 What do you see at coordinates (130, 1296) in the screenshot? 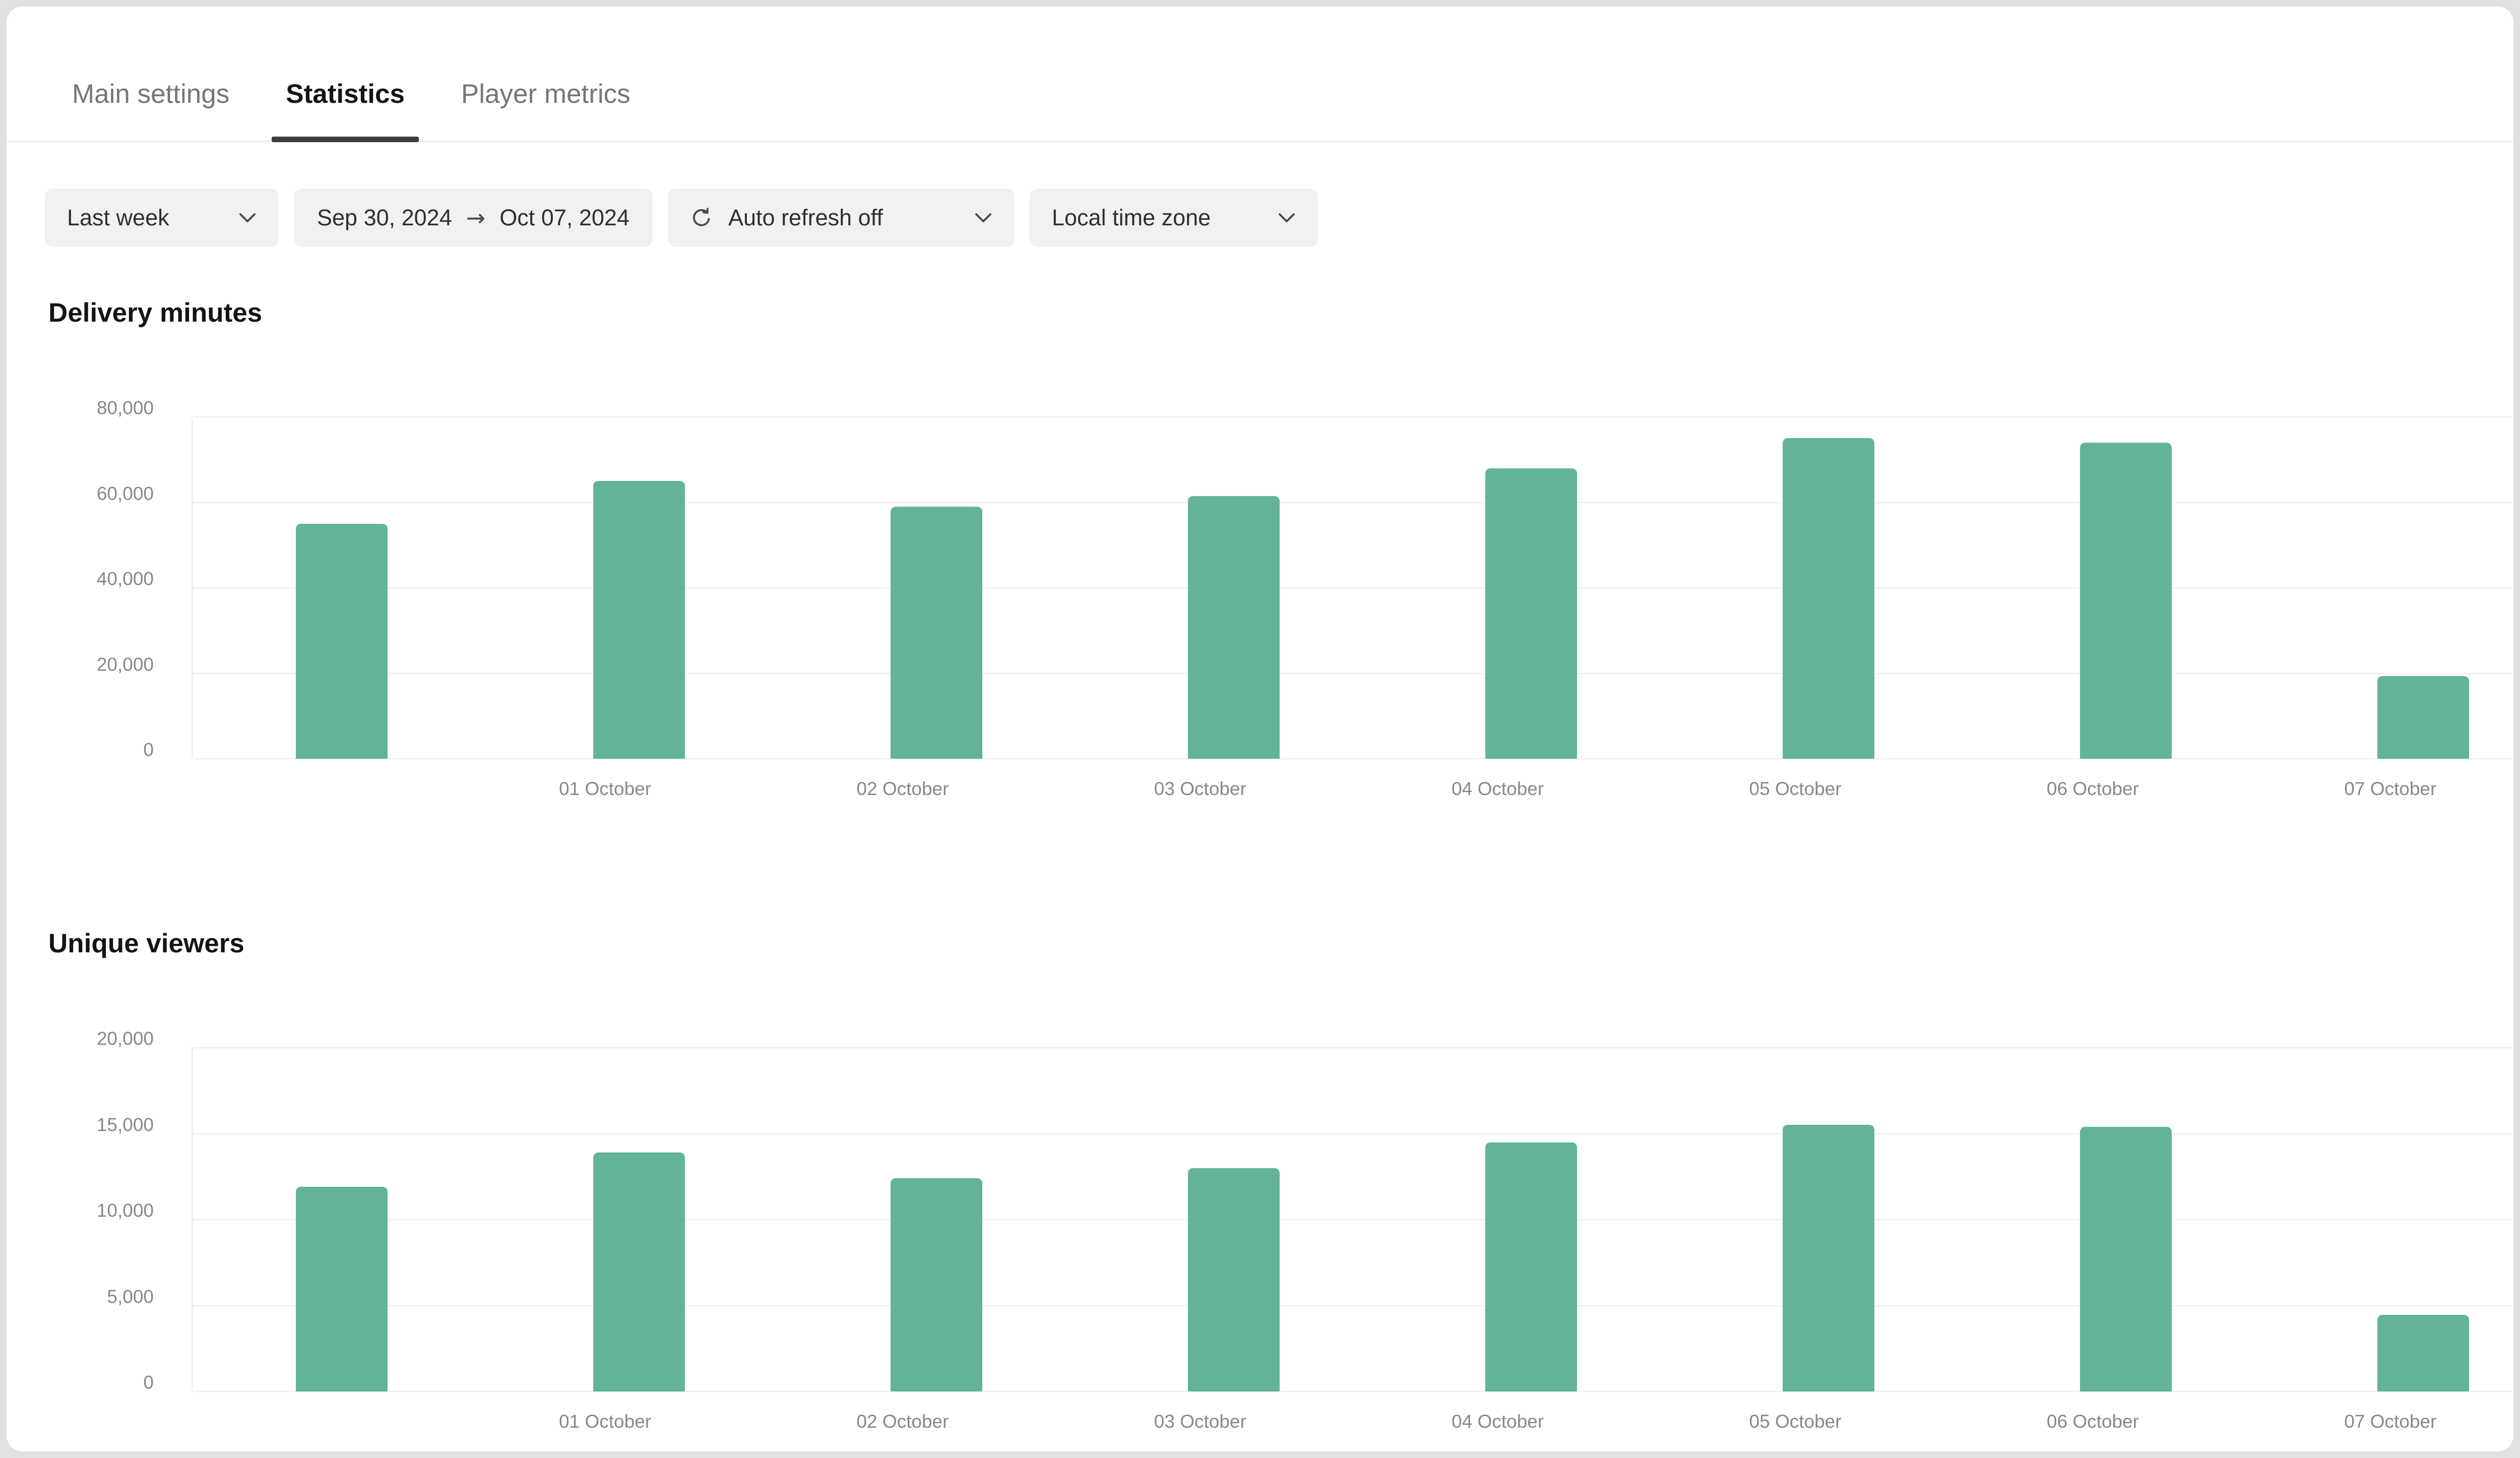
I see `y-tick-label: 5,000` at bounding box center [130, 1296].